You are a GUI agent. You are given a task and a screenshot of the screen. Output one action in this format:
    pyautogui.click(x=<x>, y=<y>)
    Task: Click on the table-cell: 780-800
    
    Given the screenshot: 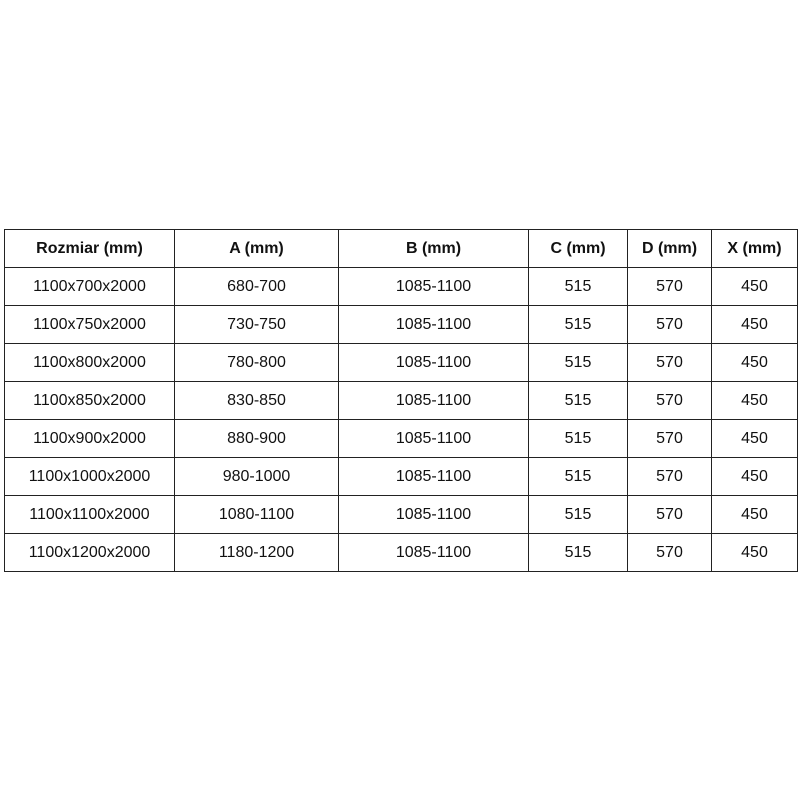 What is the action you would take?
    pyautogui.click(x=256, y=362)
    